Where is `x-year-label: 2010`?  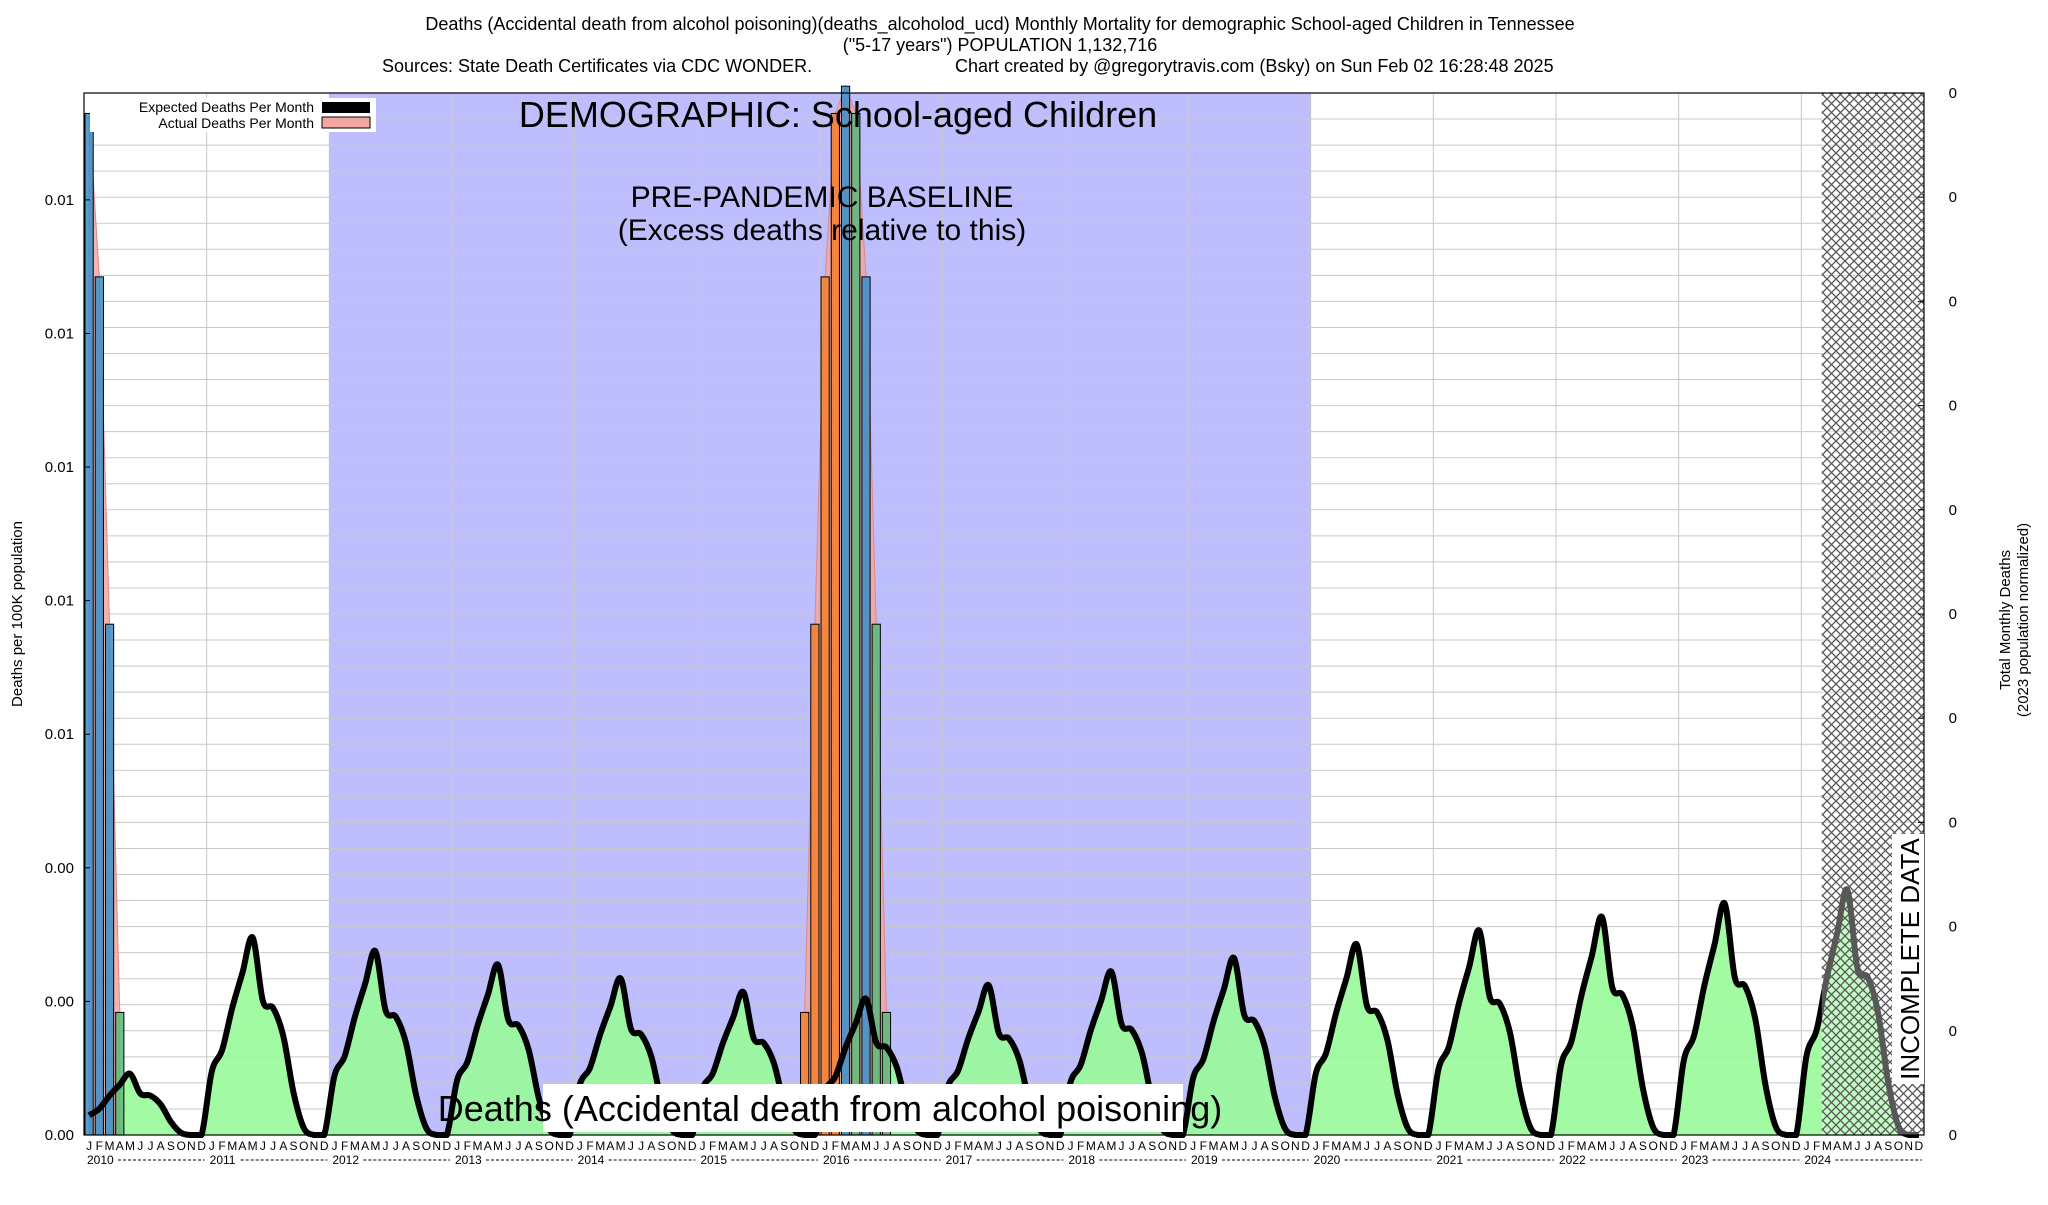
x-year-label: 2010 is located at coordinates (100, 1160).